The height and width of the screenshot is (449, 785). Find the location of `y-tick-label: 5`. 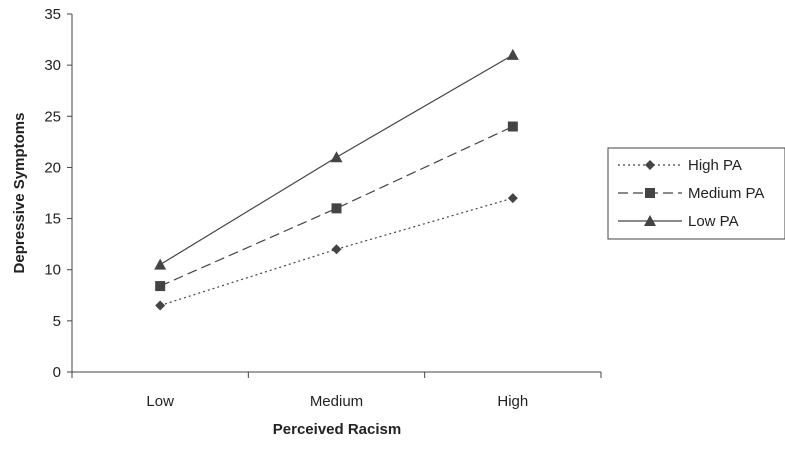

y-tick-label: 5 is located at coordinates (57, 321).